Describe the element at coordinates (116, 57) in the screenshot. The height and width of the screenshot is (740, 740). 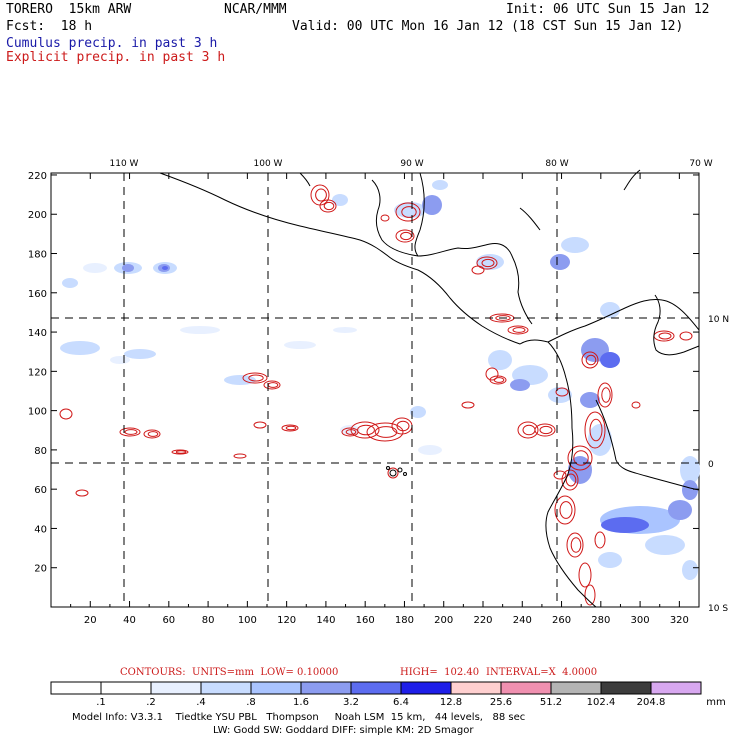
I see `explicit-precip-label: Explicit precip. in past 3 h` at that location.